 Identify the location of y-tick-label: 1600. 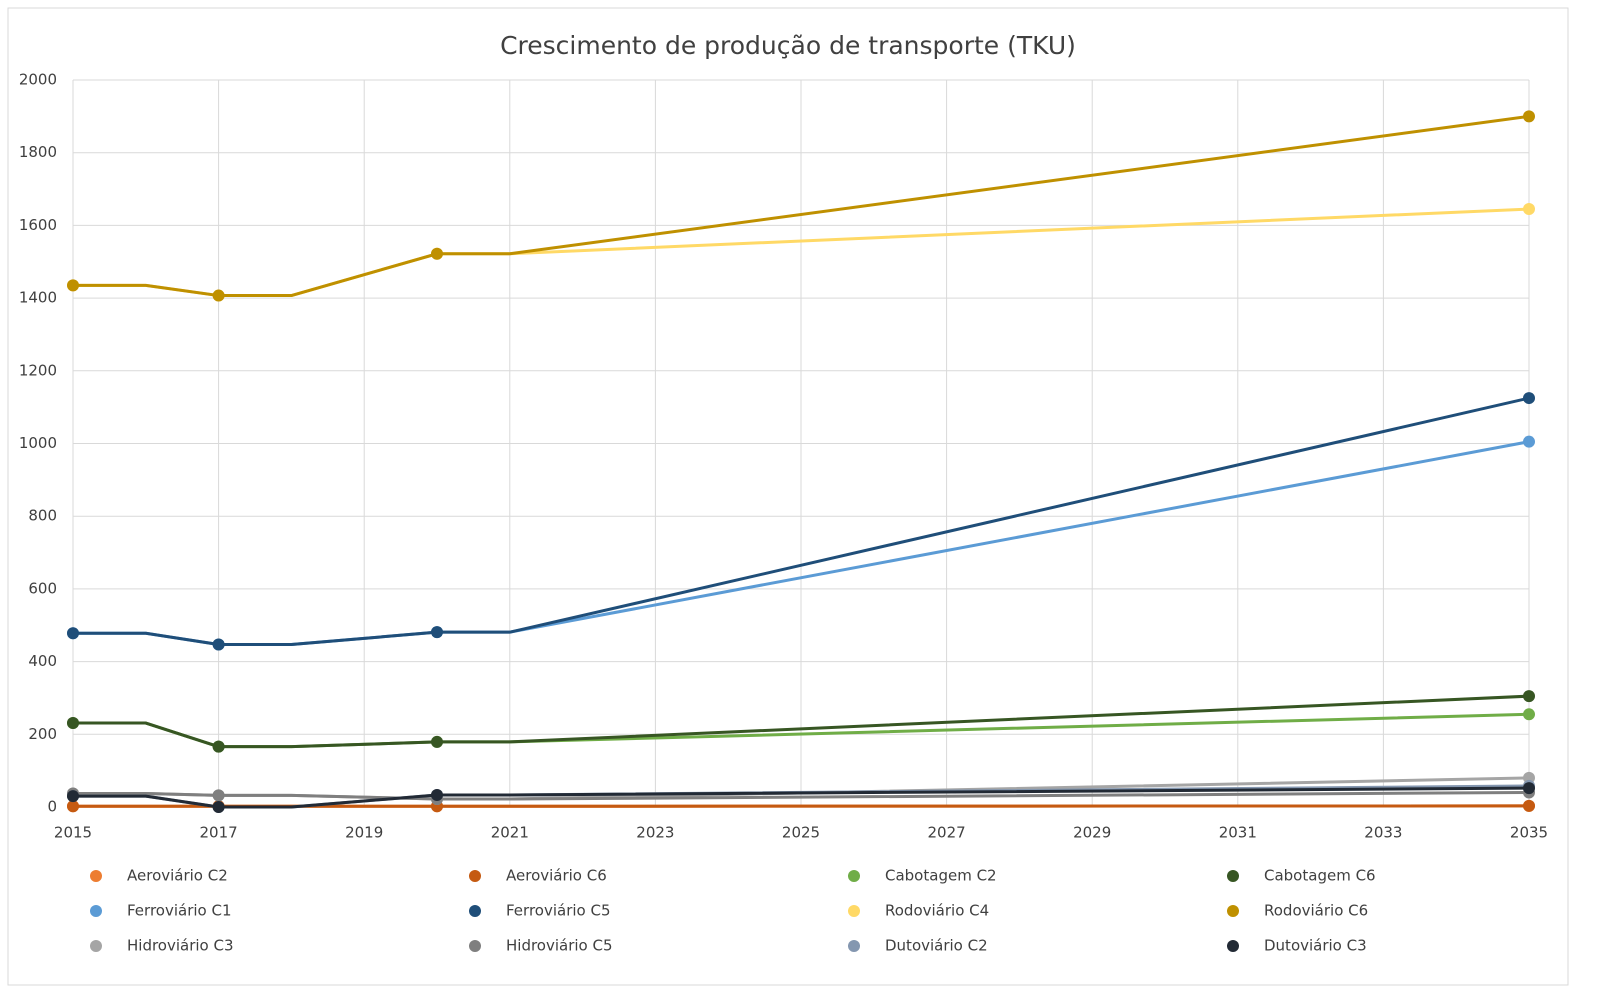
(38, 225).